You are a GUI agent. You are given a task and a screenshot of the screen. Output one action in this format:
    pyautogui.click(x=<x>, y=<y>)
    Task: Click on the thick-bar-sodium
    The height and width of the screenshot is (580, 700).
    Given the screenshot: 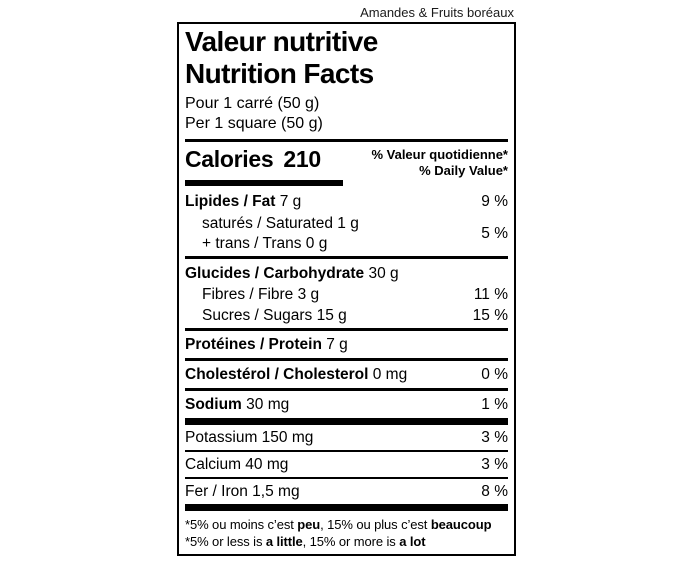 What is the action you would take?
    pyautogui.click(x=346, y=421)
    